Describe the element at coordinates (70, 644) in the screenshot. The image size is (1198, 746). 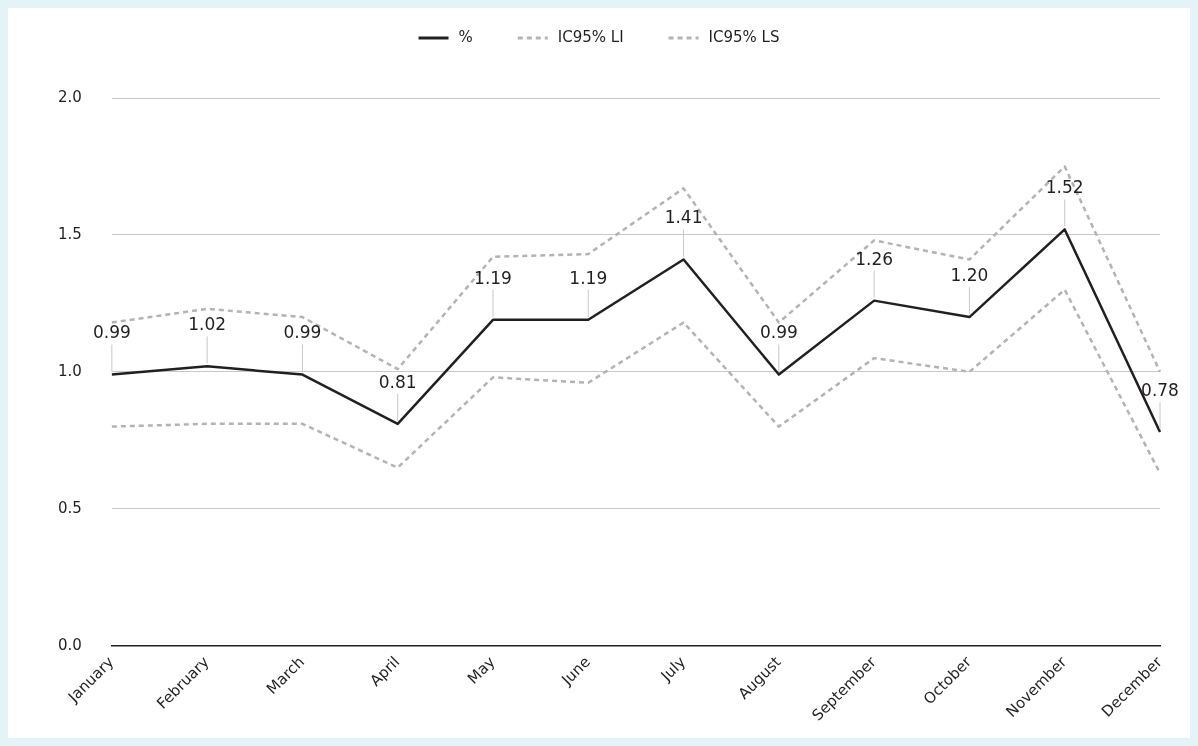
I see `y-tick-label: 0.0` at that location.